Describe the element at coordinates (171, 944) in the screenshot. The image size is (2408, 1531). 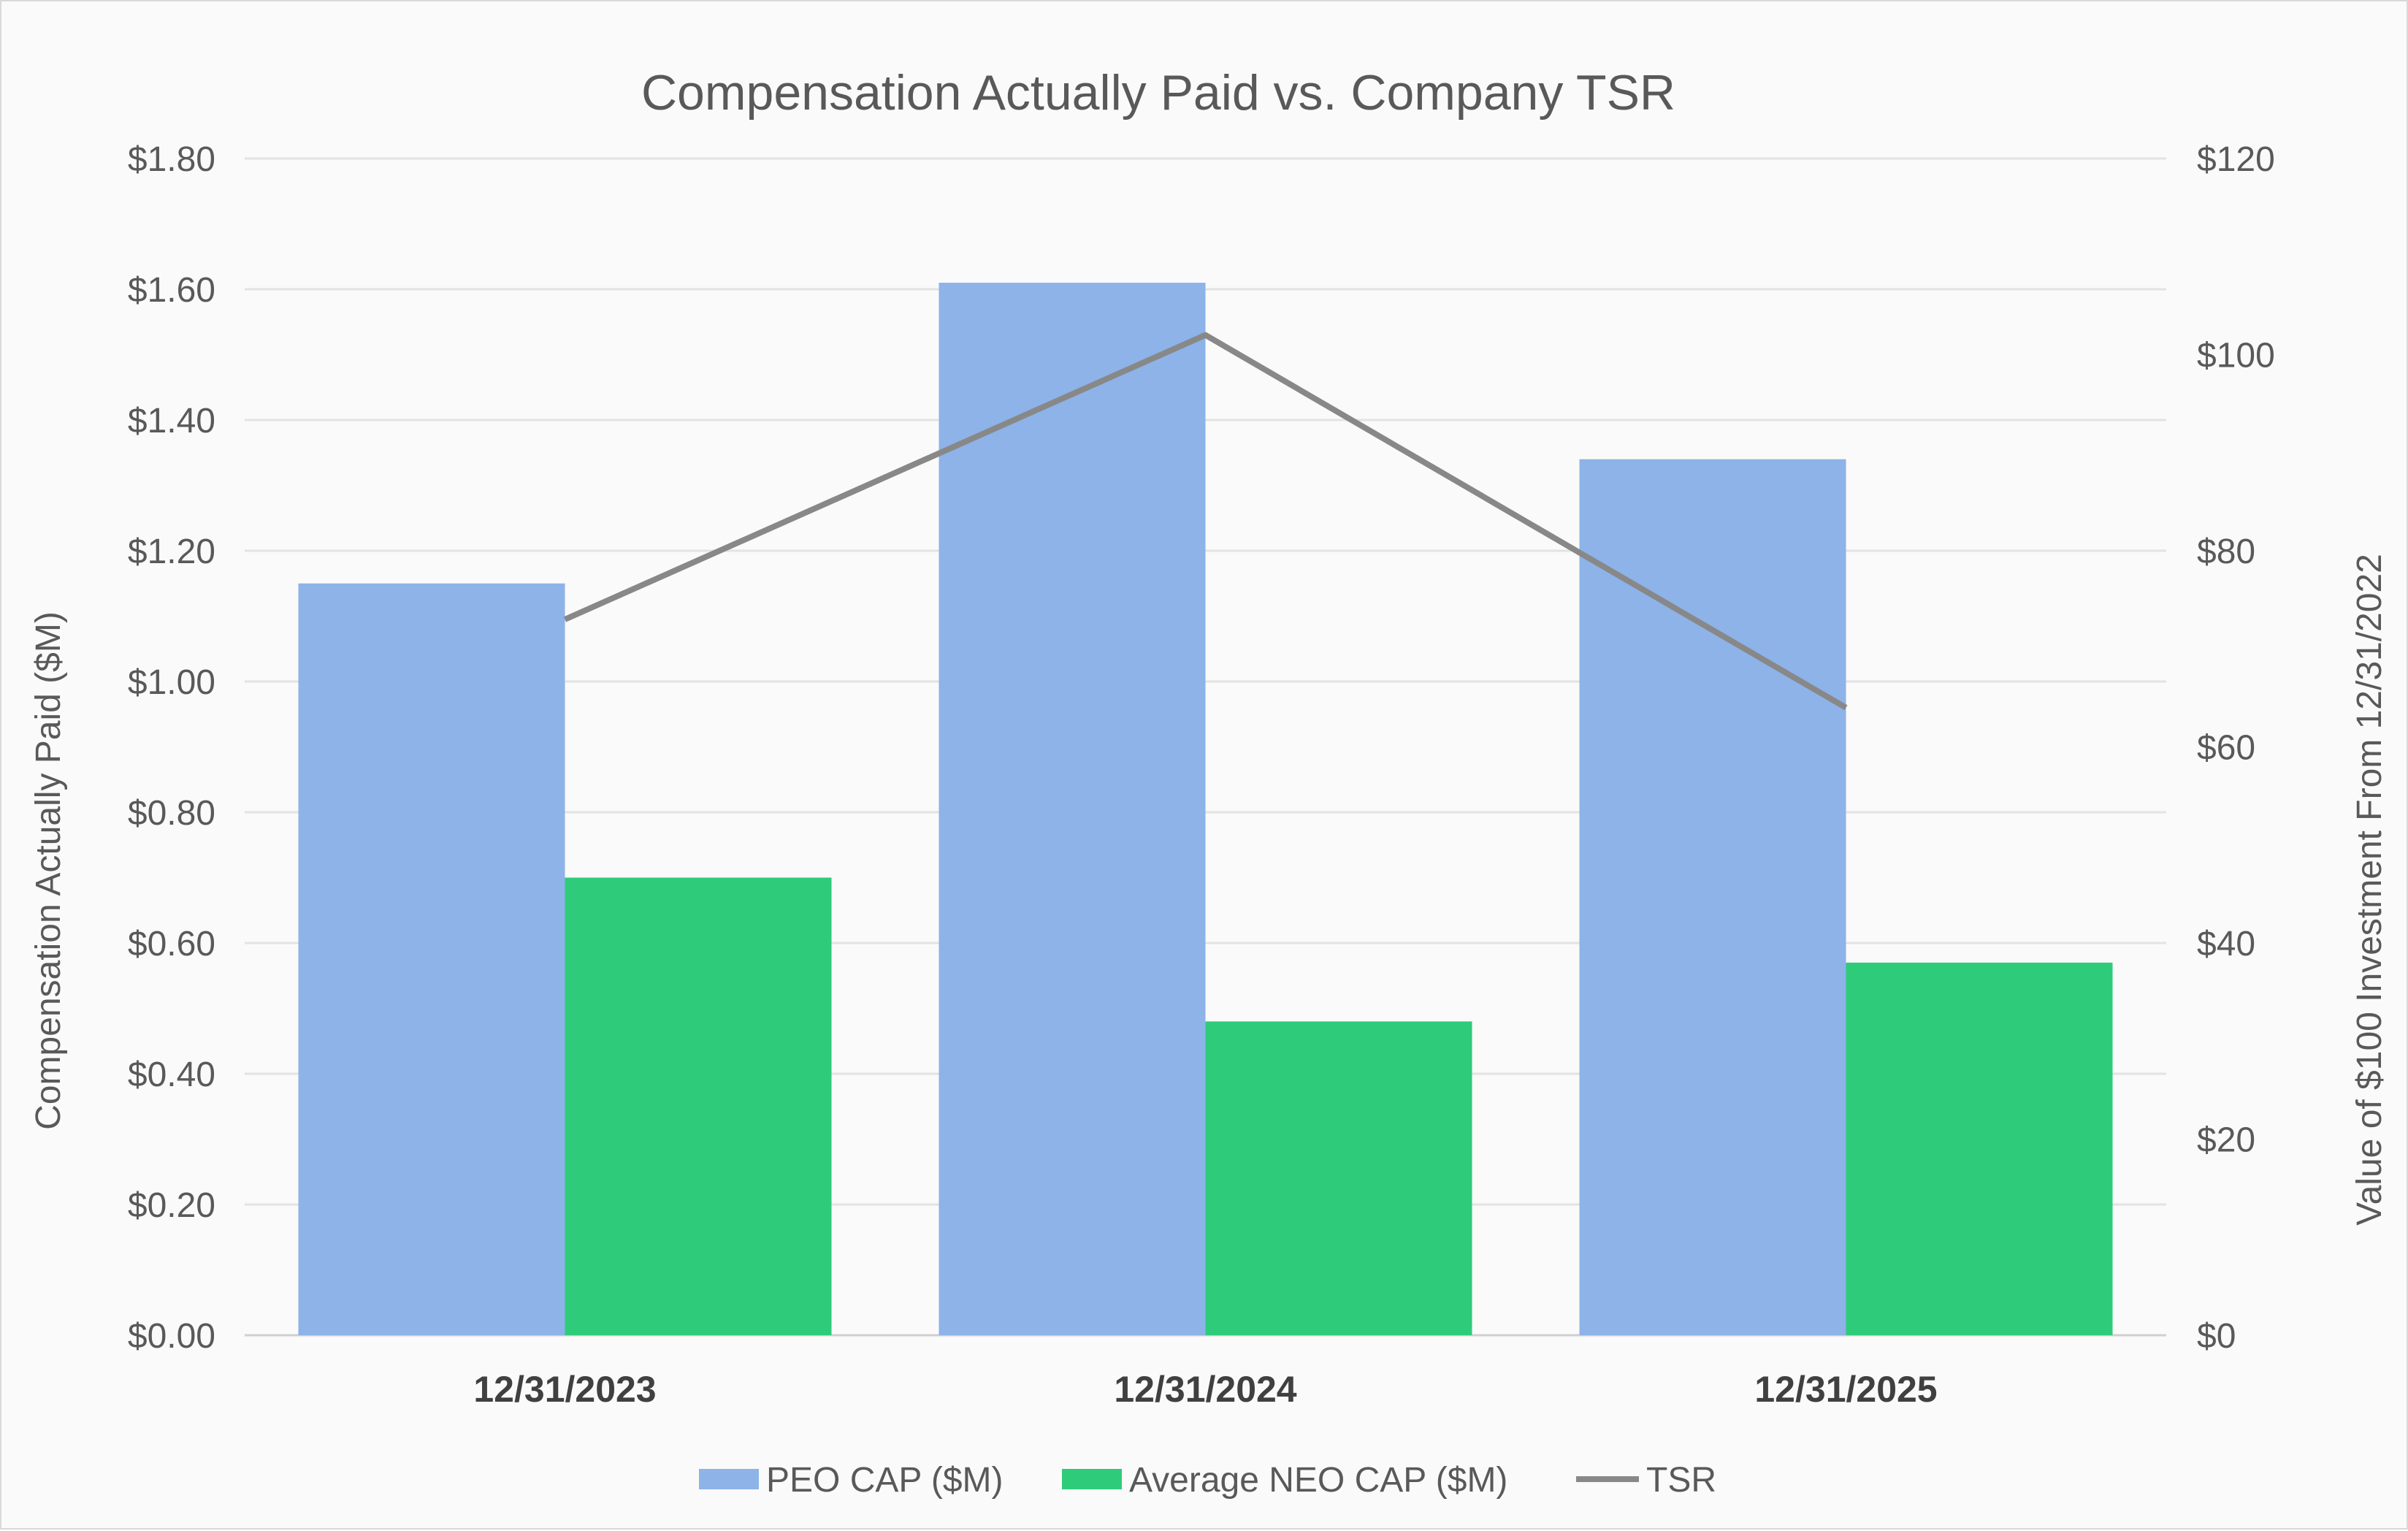
I see `left-tick-label: $0.60` at that location.